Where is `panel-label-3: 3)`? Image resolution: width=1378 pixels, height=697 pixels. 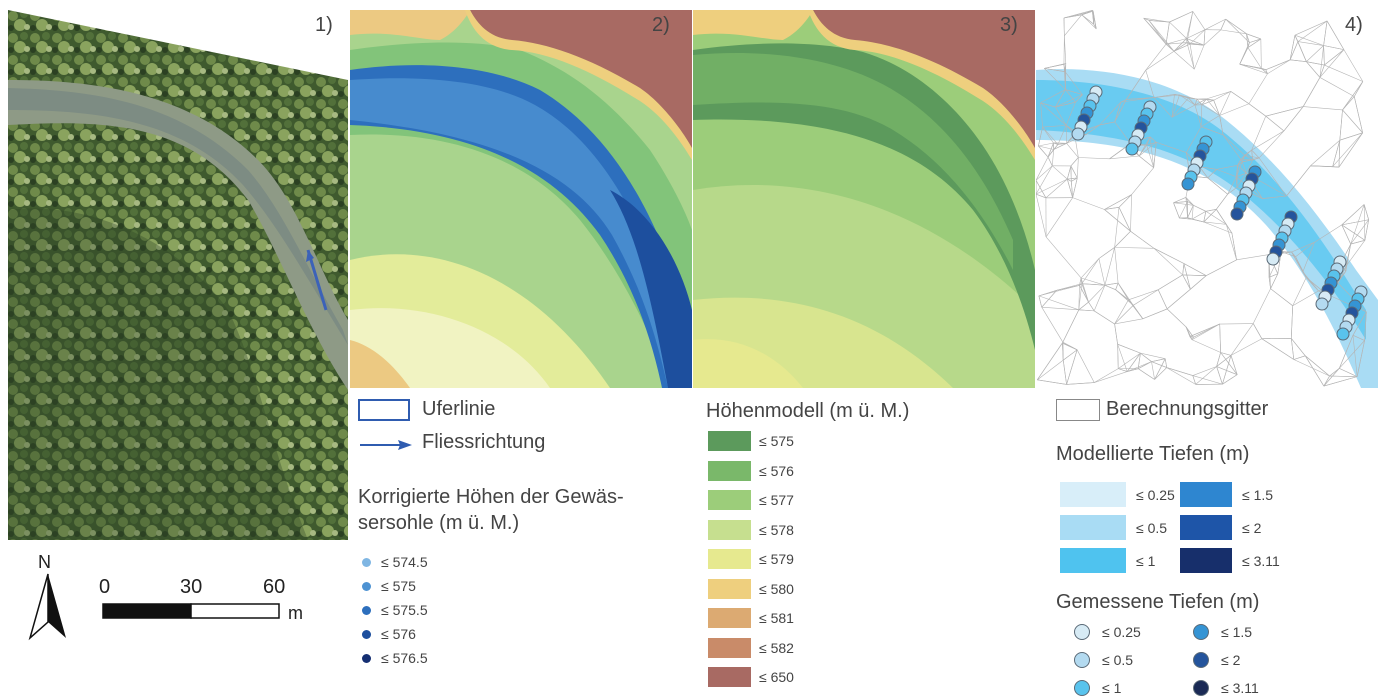
panel-label-3: 3) is located at coordinates (1009, 25).